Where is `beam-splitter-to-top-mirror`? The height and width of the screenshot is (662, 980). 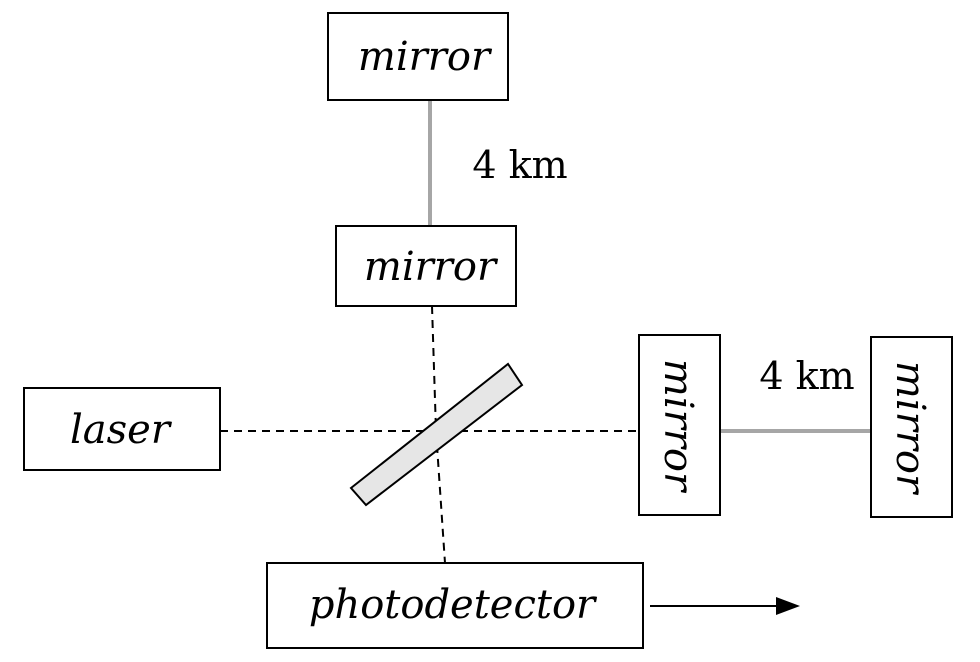 beam-splitter-to-top-mirror is located at coordinates (434, 368).